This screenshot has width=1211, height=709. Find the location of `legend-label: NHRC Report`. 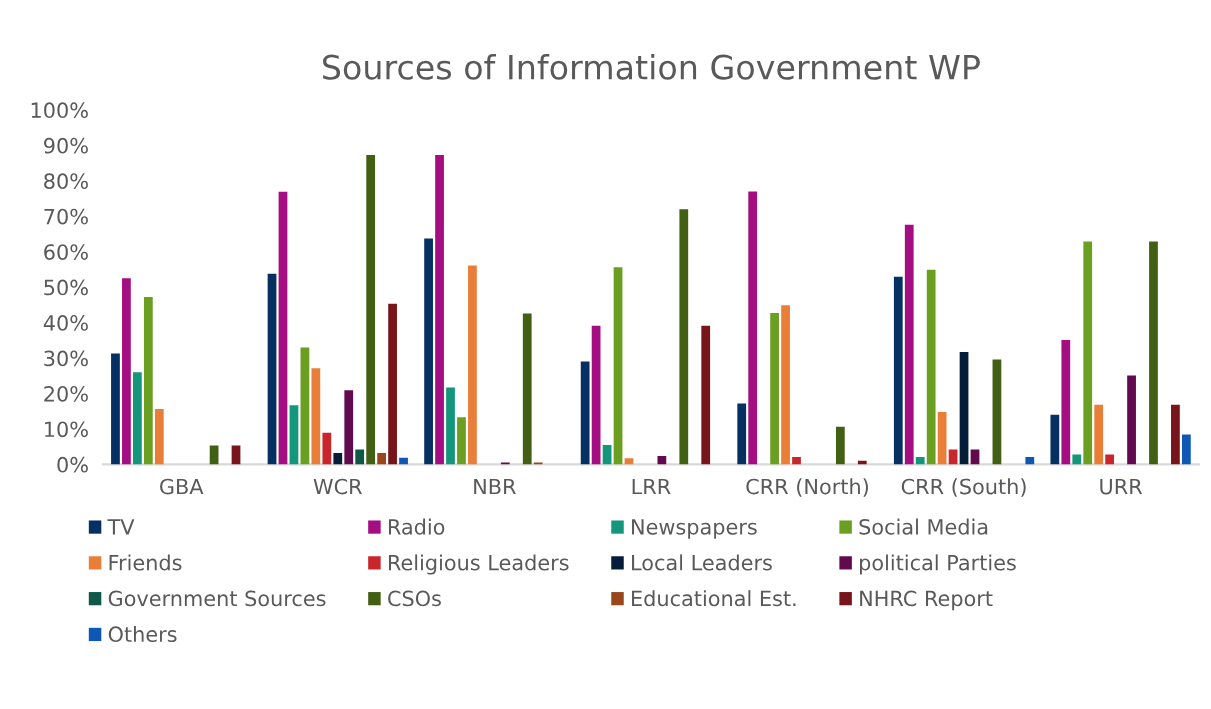

legend-label: NHRC Report is located at coordinates (926, 600).